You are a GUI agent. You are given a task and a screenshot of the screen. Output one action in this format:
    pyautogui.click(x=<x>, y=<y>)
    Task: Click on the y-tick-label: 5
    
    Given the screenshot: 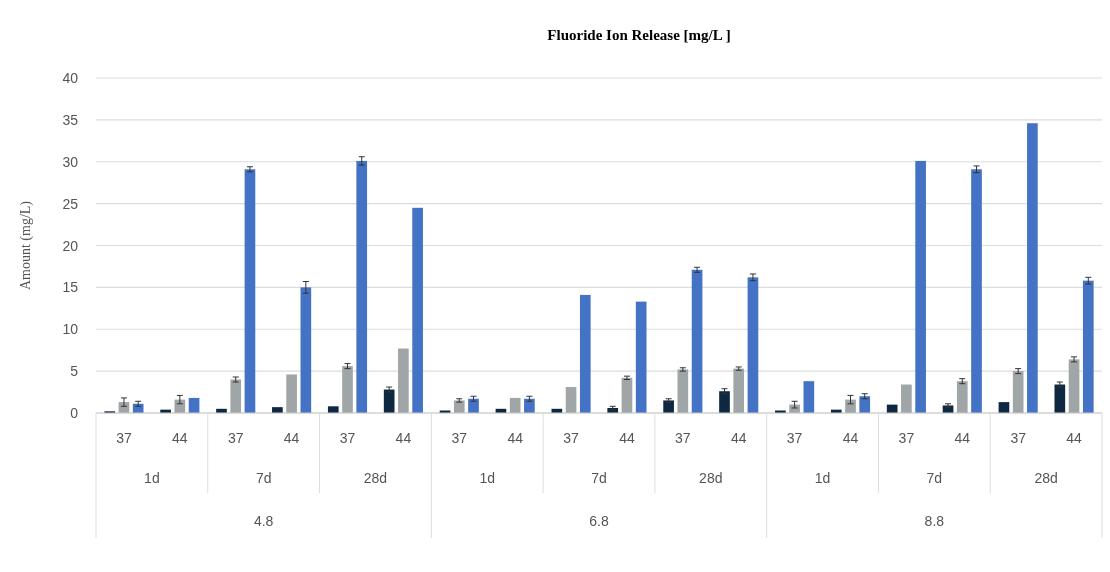 What is the action you would take?
    pyautogui.click(x=74, y=371)
    